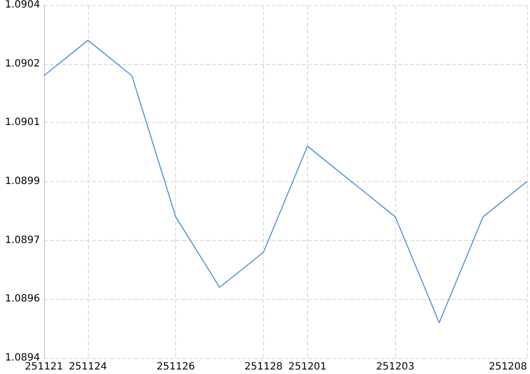 This screenshot has height=374, width=530. Describe the element at coordinates (22, 181) in the screenshot. I see `y-tick-label: 1.0899` at that location.